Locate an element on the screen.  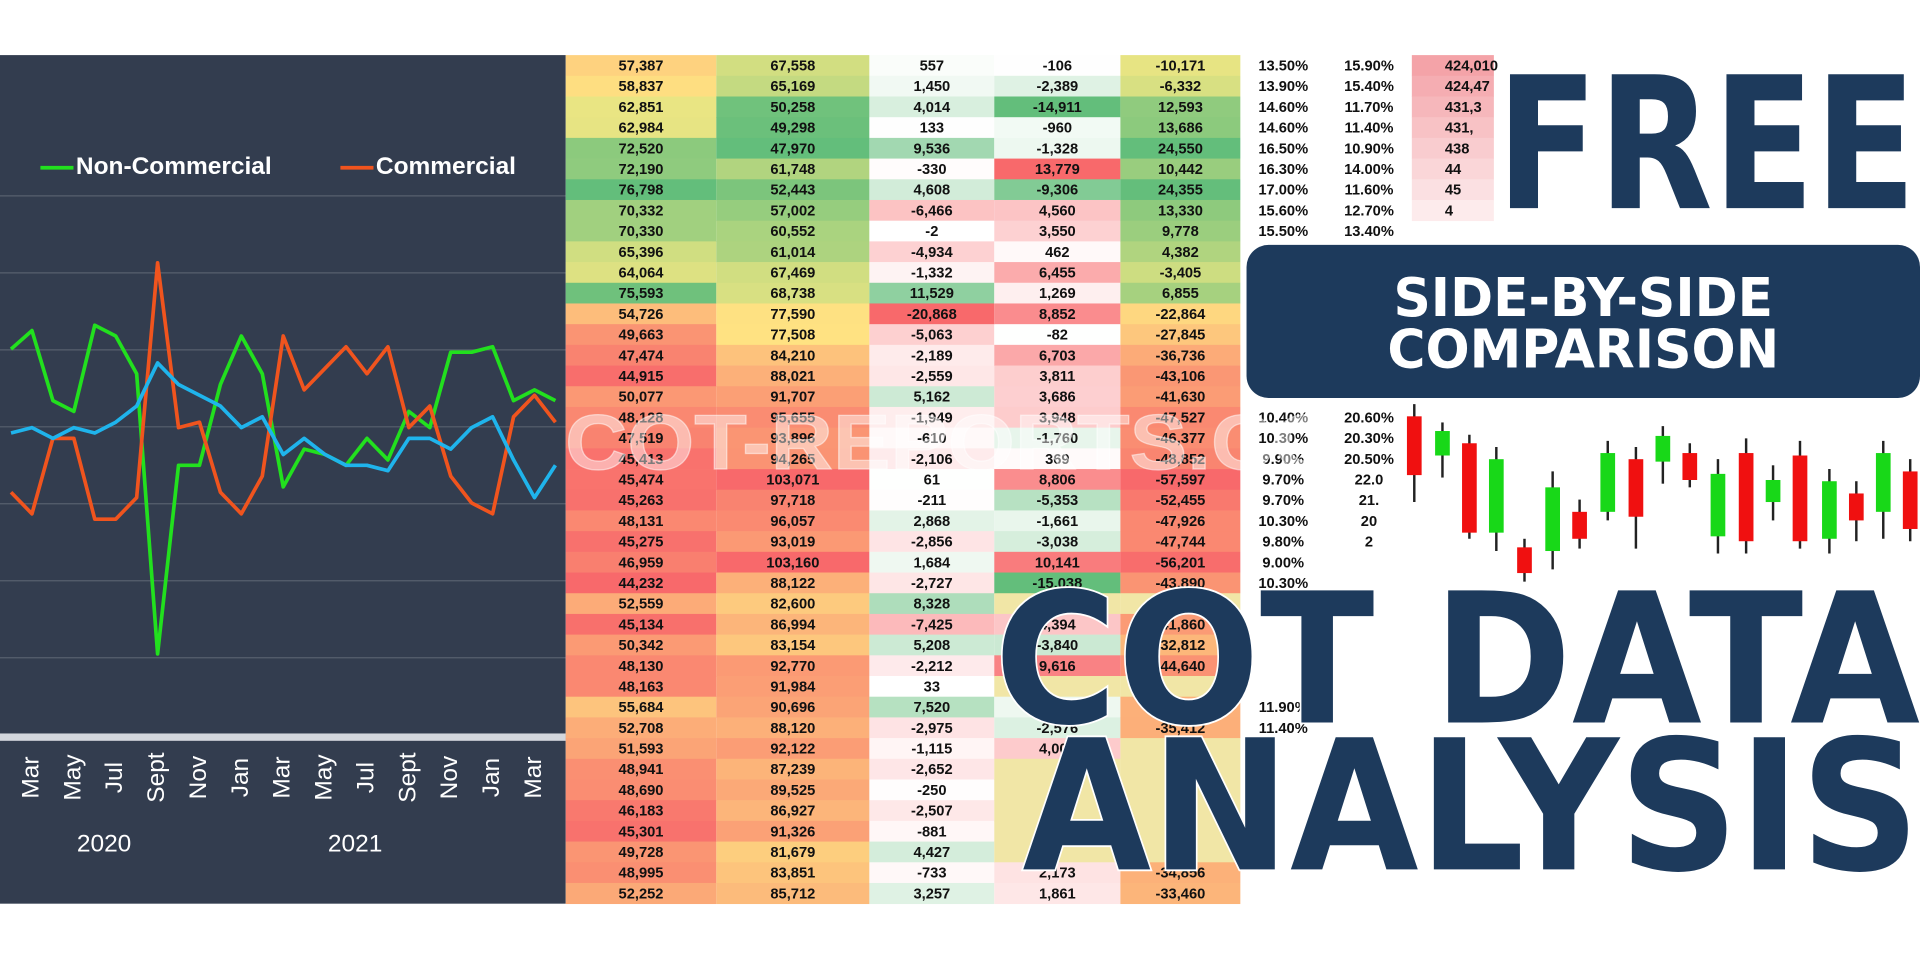
table-cell: 4 is located at coordinates (1449, 211).